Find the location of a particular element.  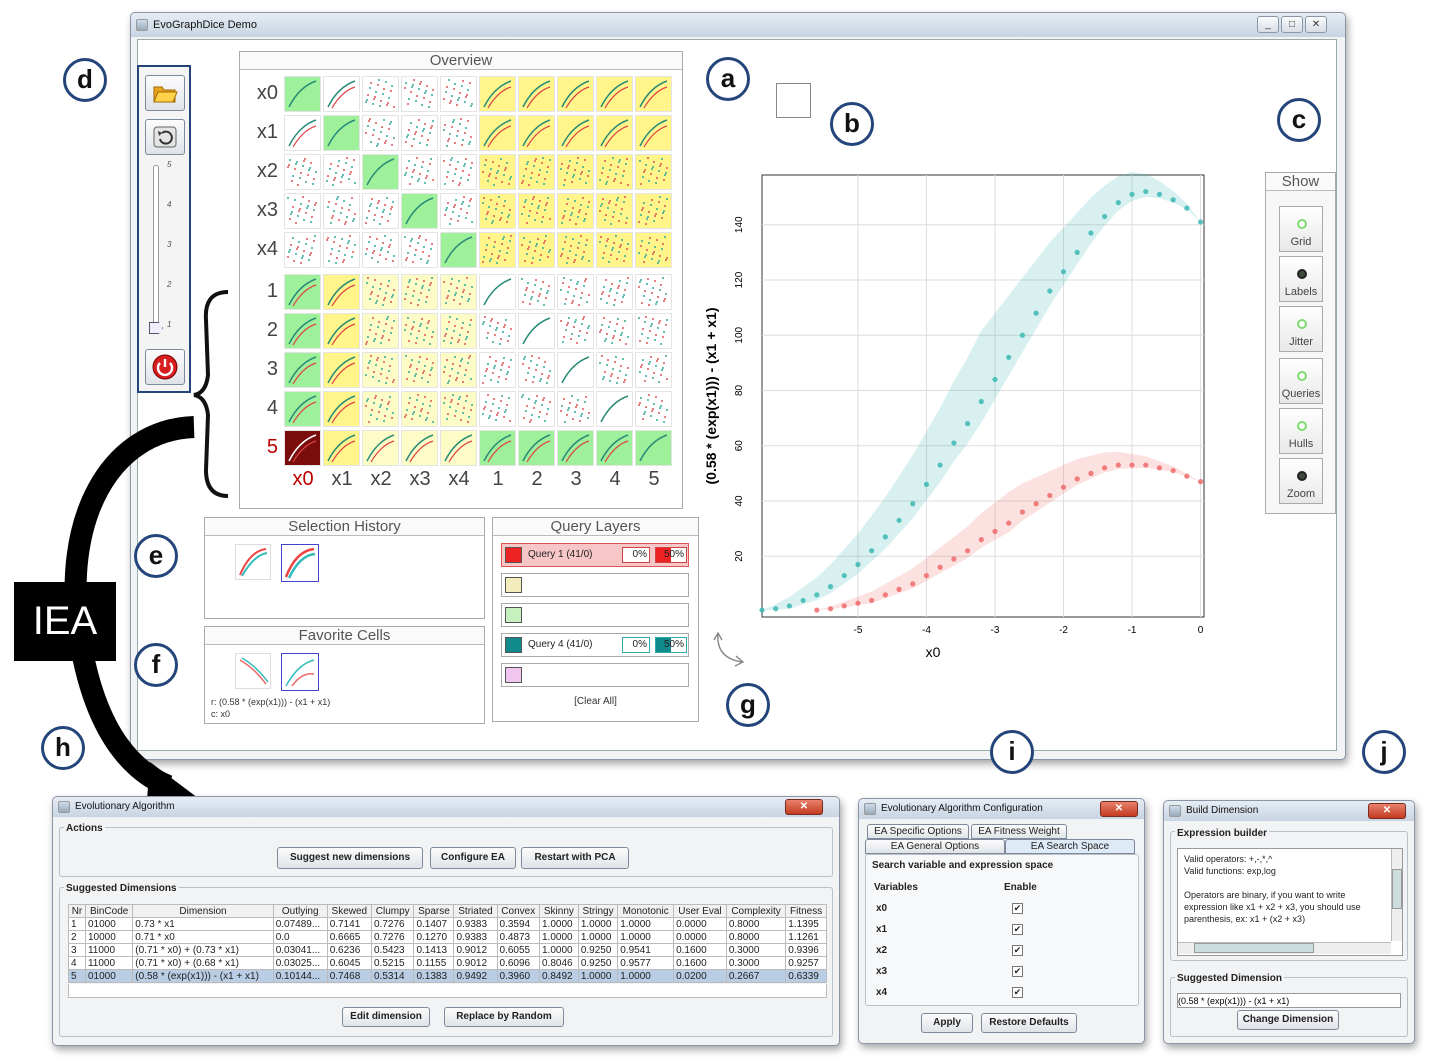

show-toggle-queries: Queries is located at coordinates (1301, 381).